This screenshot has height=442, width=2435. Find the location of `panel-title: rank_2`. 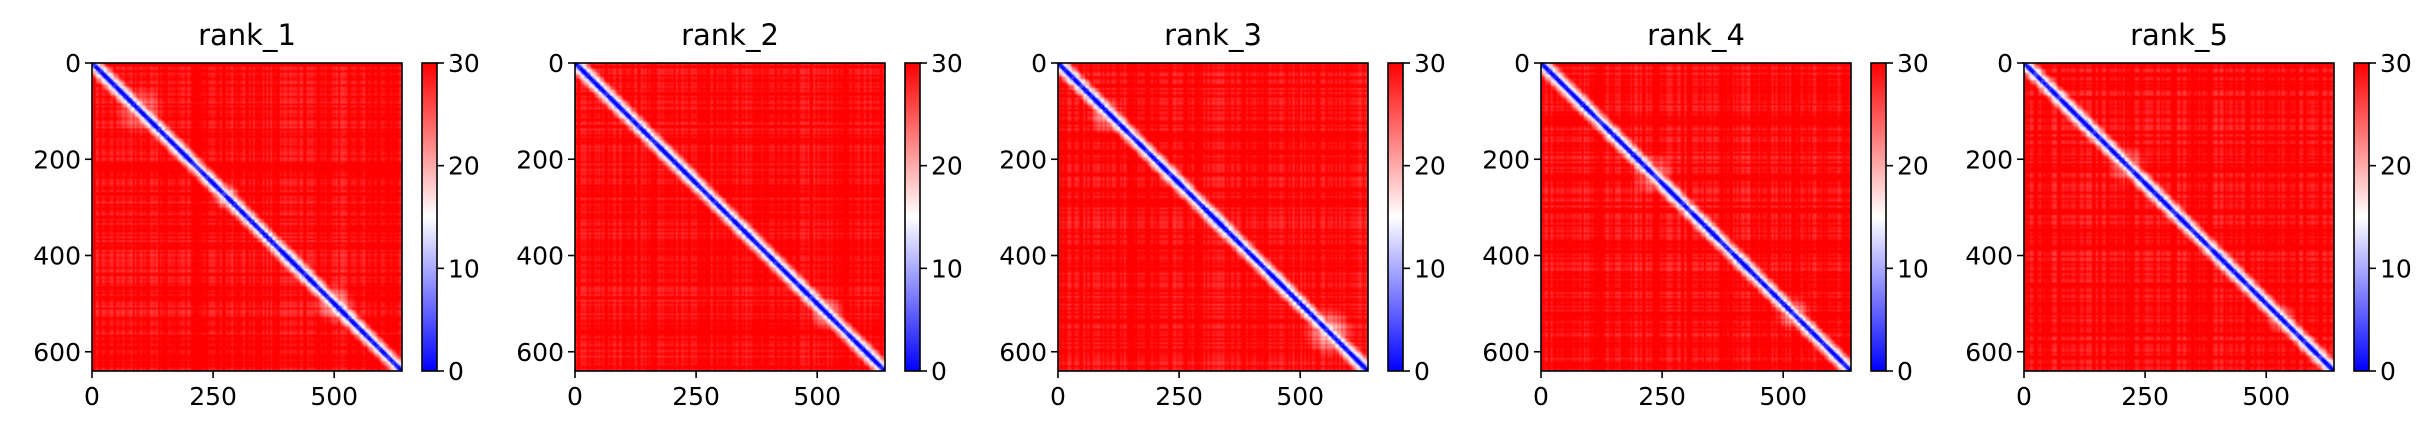

panel-title: rank_2 is located at coordinates (730, 35).